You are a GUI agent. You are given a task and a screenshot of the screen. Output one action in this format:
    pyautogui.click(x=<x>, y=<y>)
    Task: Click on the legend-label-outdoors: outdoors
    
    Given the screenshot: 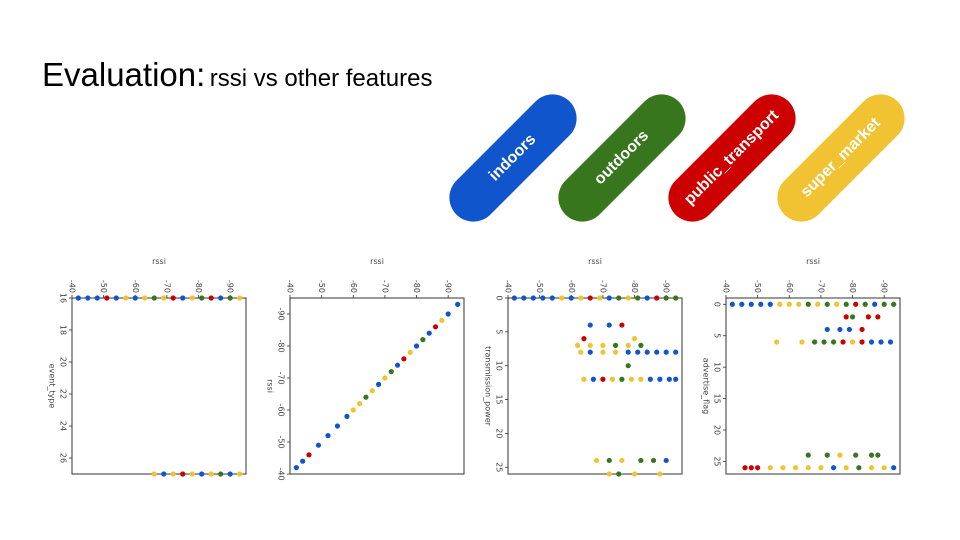 What is the action you would take?
    pyautogui.click(x=622, y=158)
    